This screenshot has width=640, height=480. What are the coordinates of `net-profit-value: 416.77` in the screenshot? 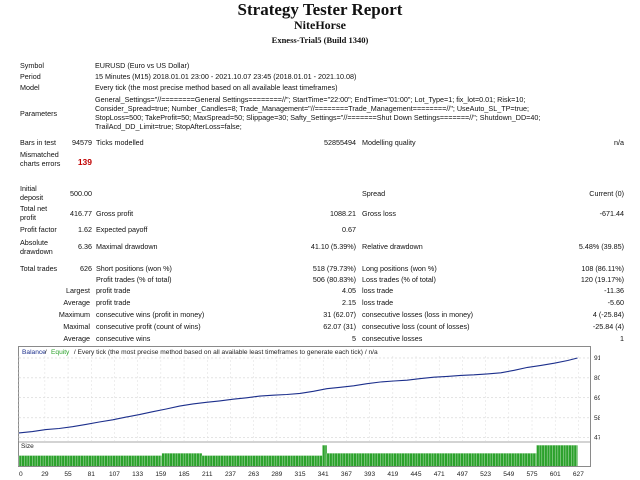 It's located at (81, 213).